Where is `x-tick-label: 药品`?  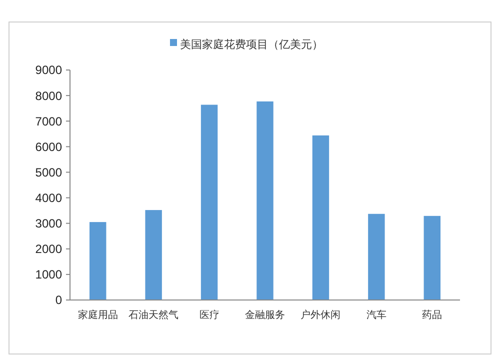 x-tick-label: 药品 is located at coordinates (432, 315).